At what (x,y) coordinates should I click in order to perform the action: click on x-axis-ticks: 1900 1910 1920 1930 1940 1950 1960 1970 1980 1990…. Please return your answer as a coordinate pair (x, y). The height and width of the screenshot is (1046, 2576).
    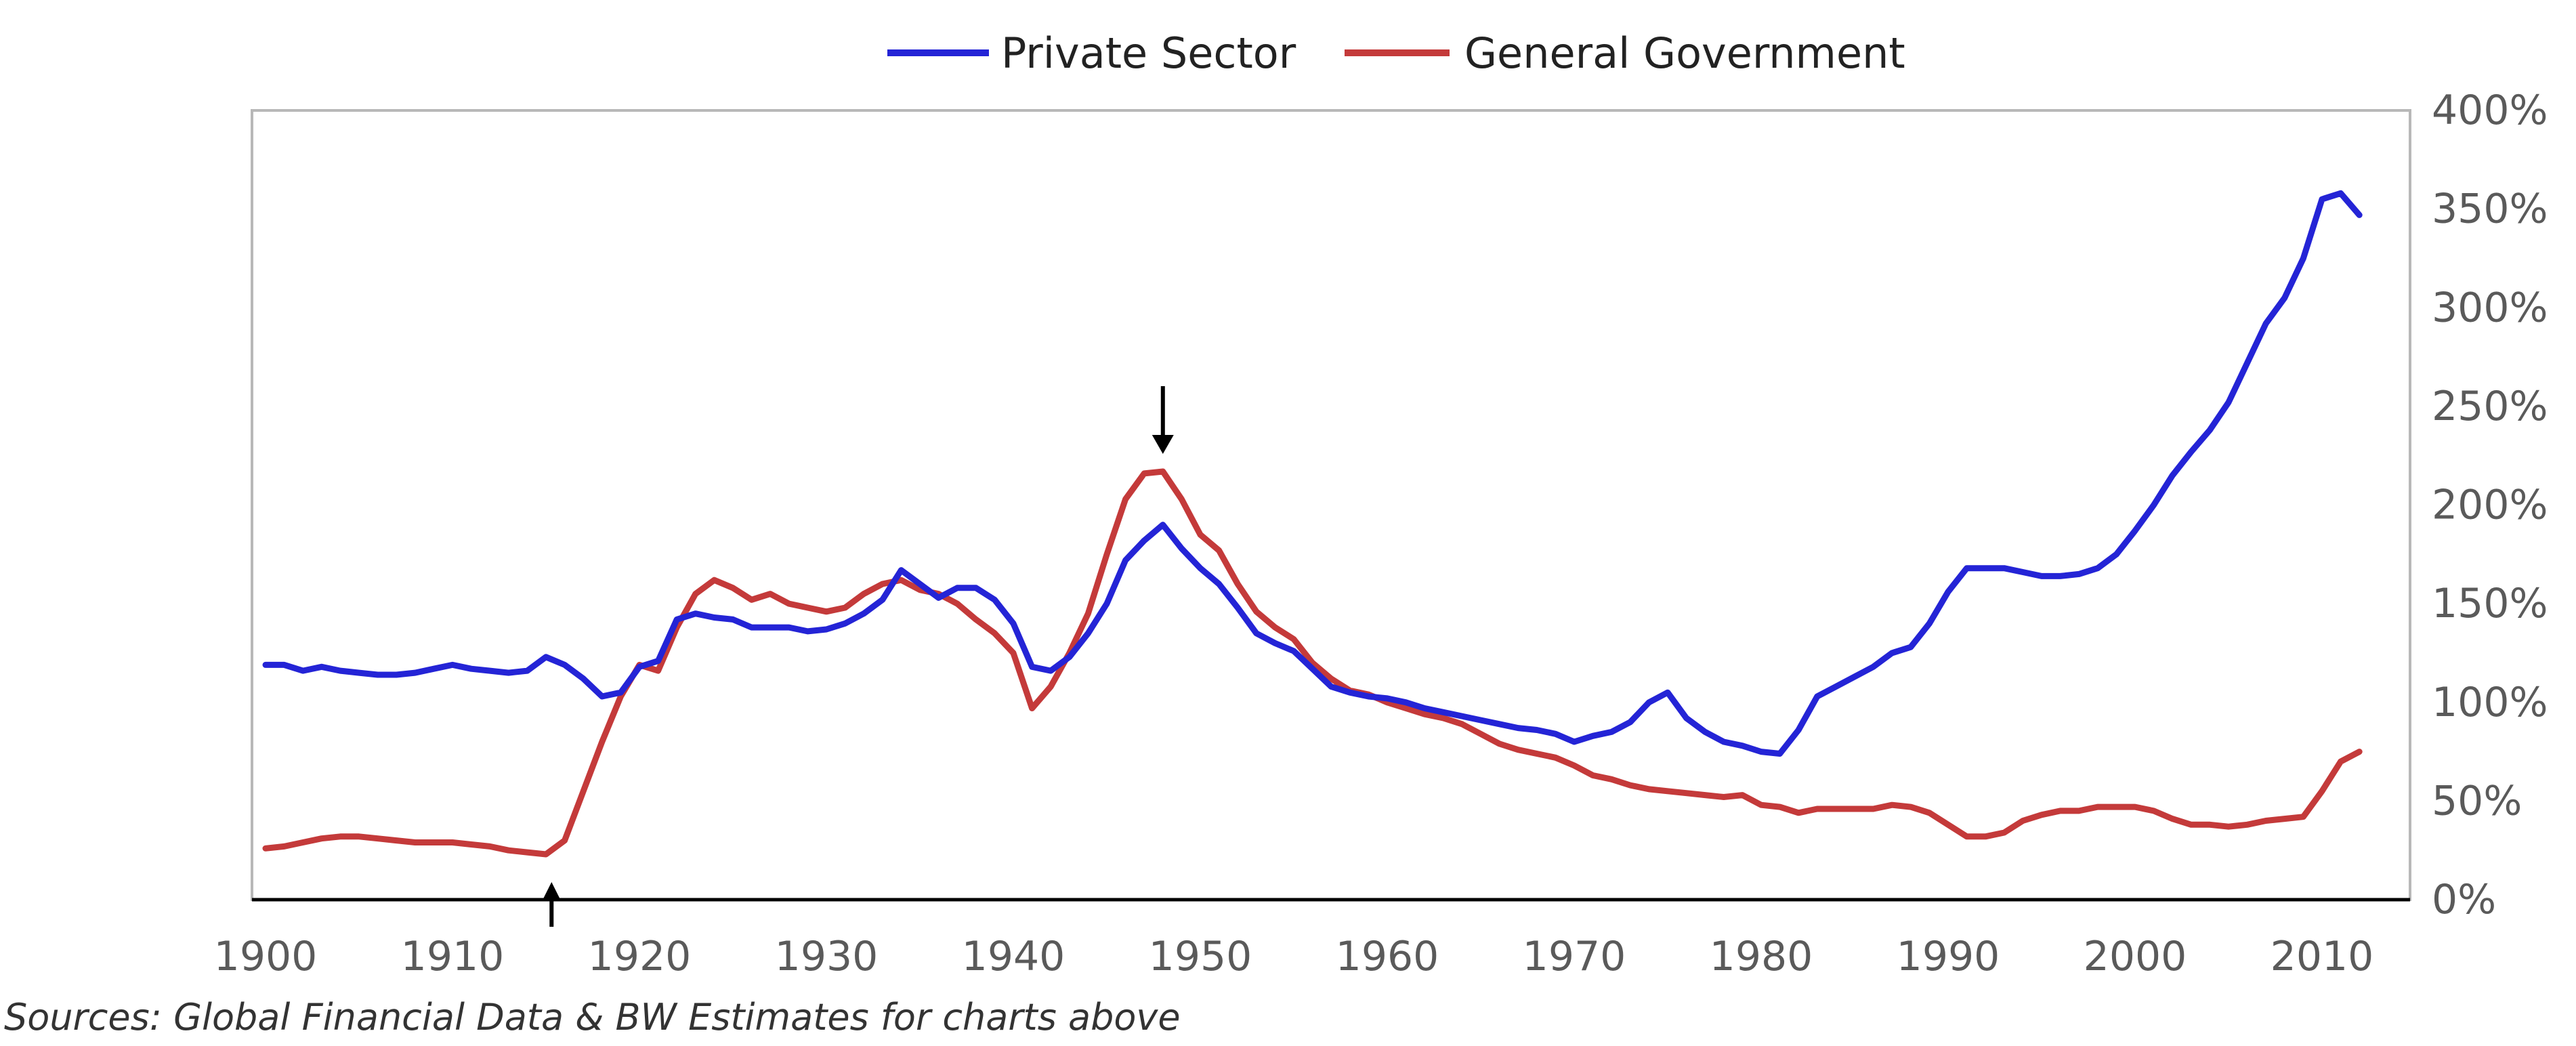
    Looking at the image, I should click on (1294, 956).